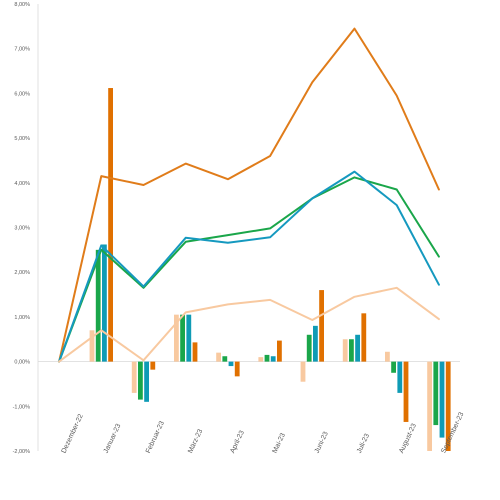  What do you see at coordinates (249, 324) in the screenshot?
I see `series-line` at bounding box center [249, 324].